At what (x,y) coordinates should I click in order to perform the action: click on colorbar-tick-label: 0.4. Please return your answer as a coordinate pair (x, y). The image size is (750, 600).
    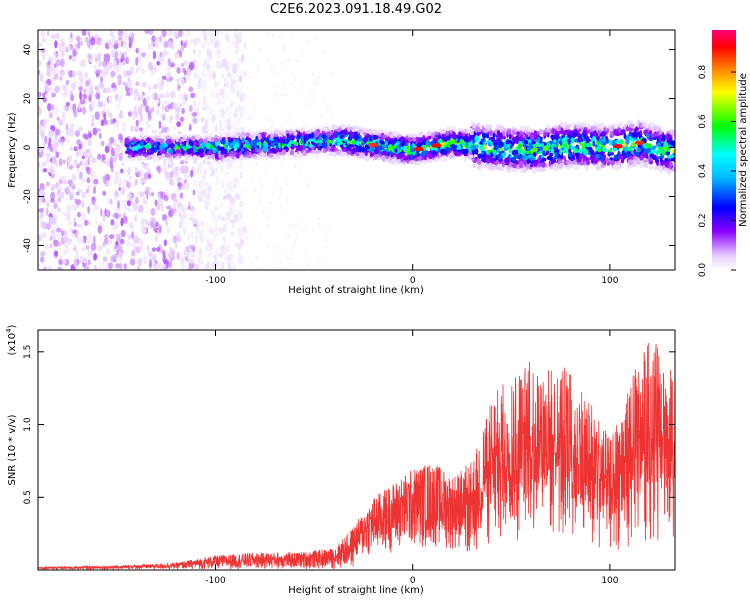
    Looking at the image, I should click on (703, 171).